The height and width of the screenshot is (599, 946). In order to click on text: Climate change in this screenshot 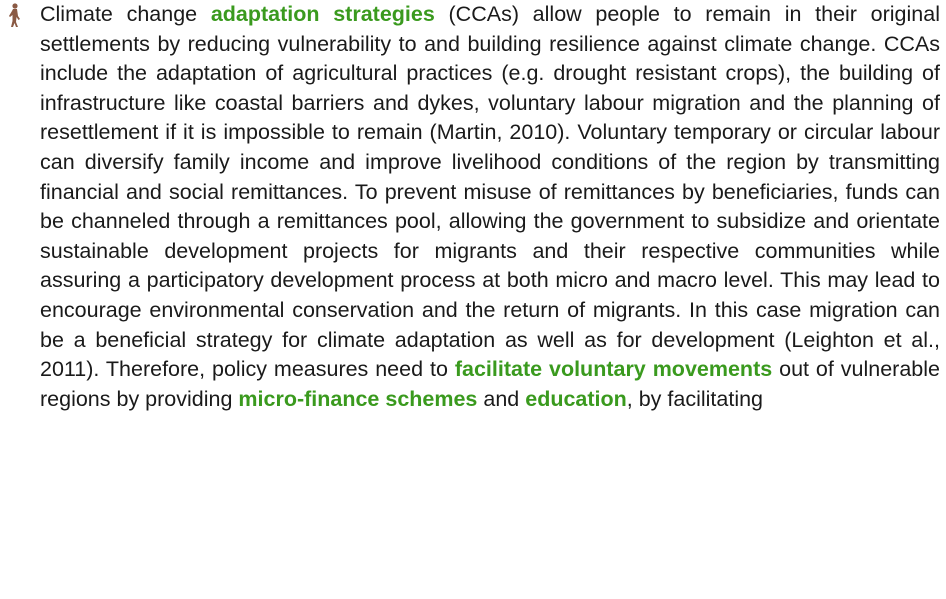, I will do `click(125, 14)`.